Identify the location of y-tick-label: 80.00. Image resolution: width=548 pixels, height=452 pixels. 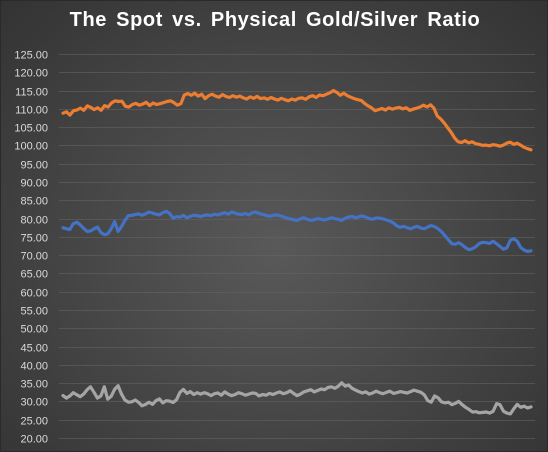
(34, 221).